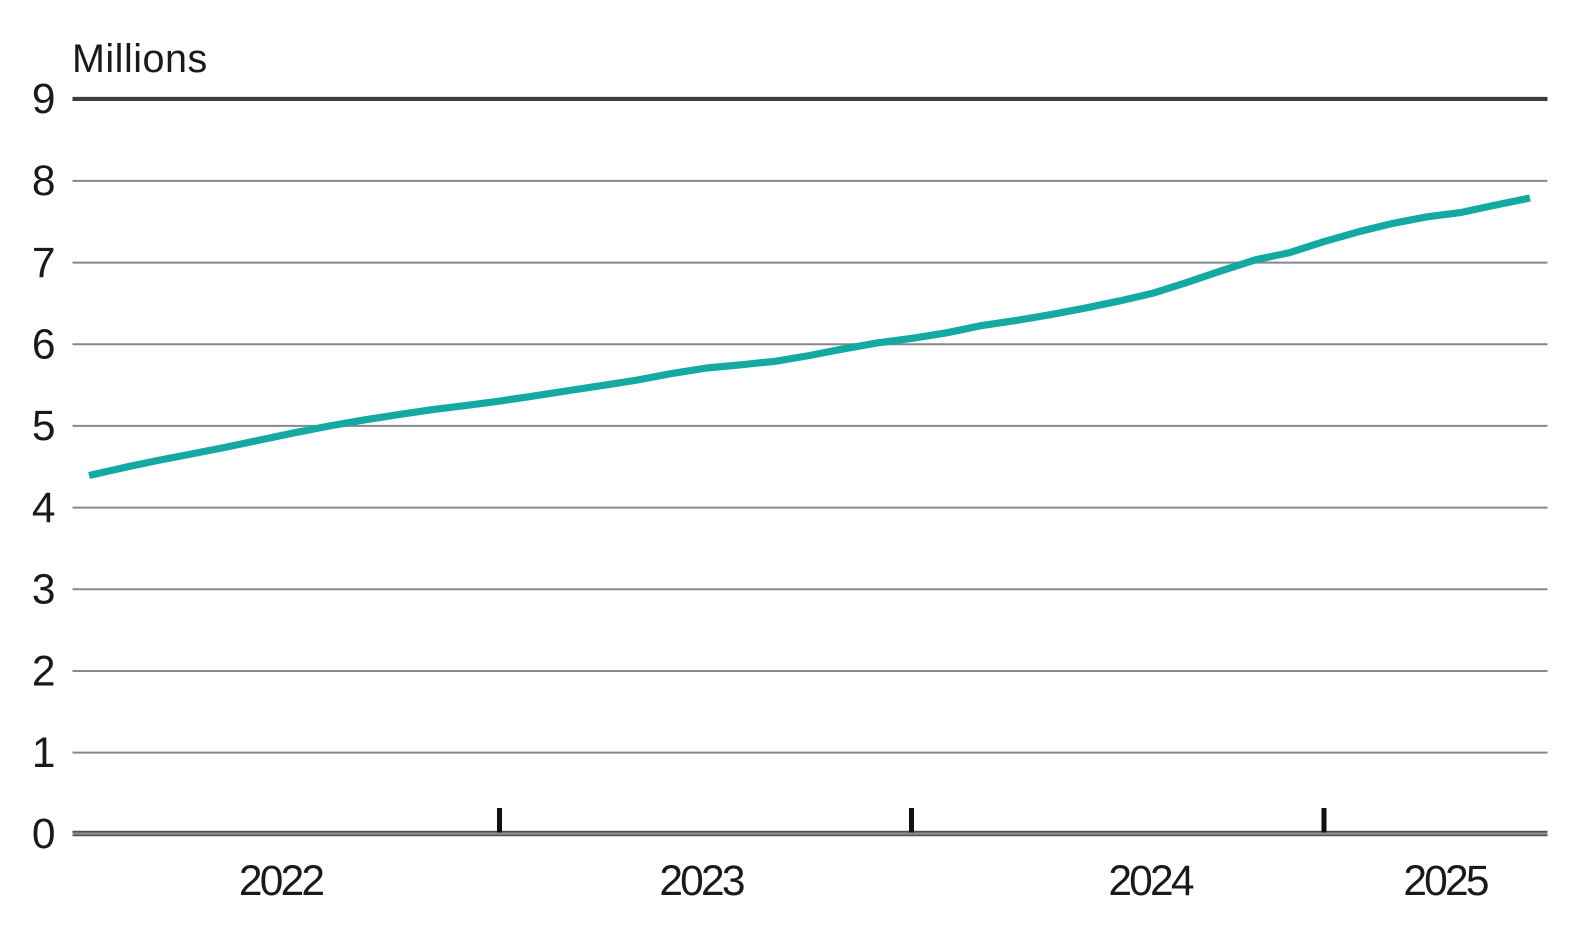  What do you see at coordinates (1445, 881) in the screenshot?
I see `svg-text: 2025` at bounding box center [1445, 881].